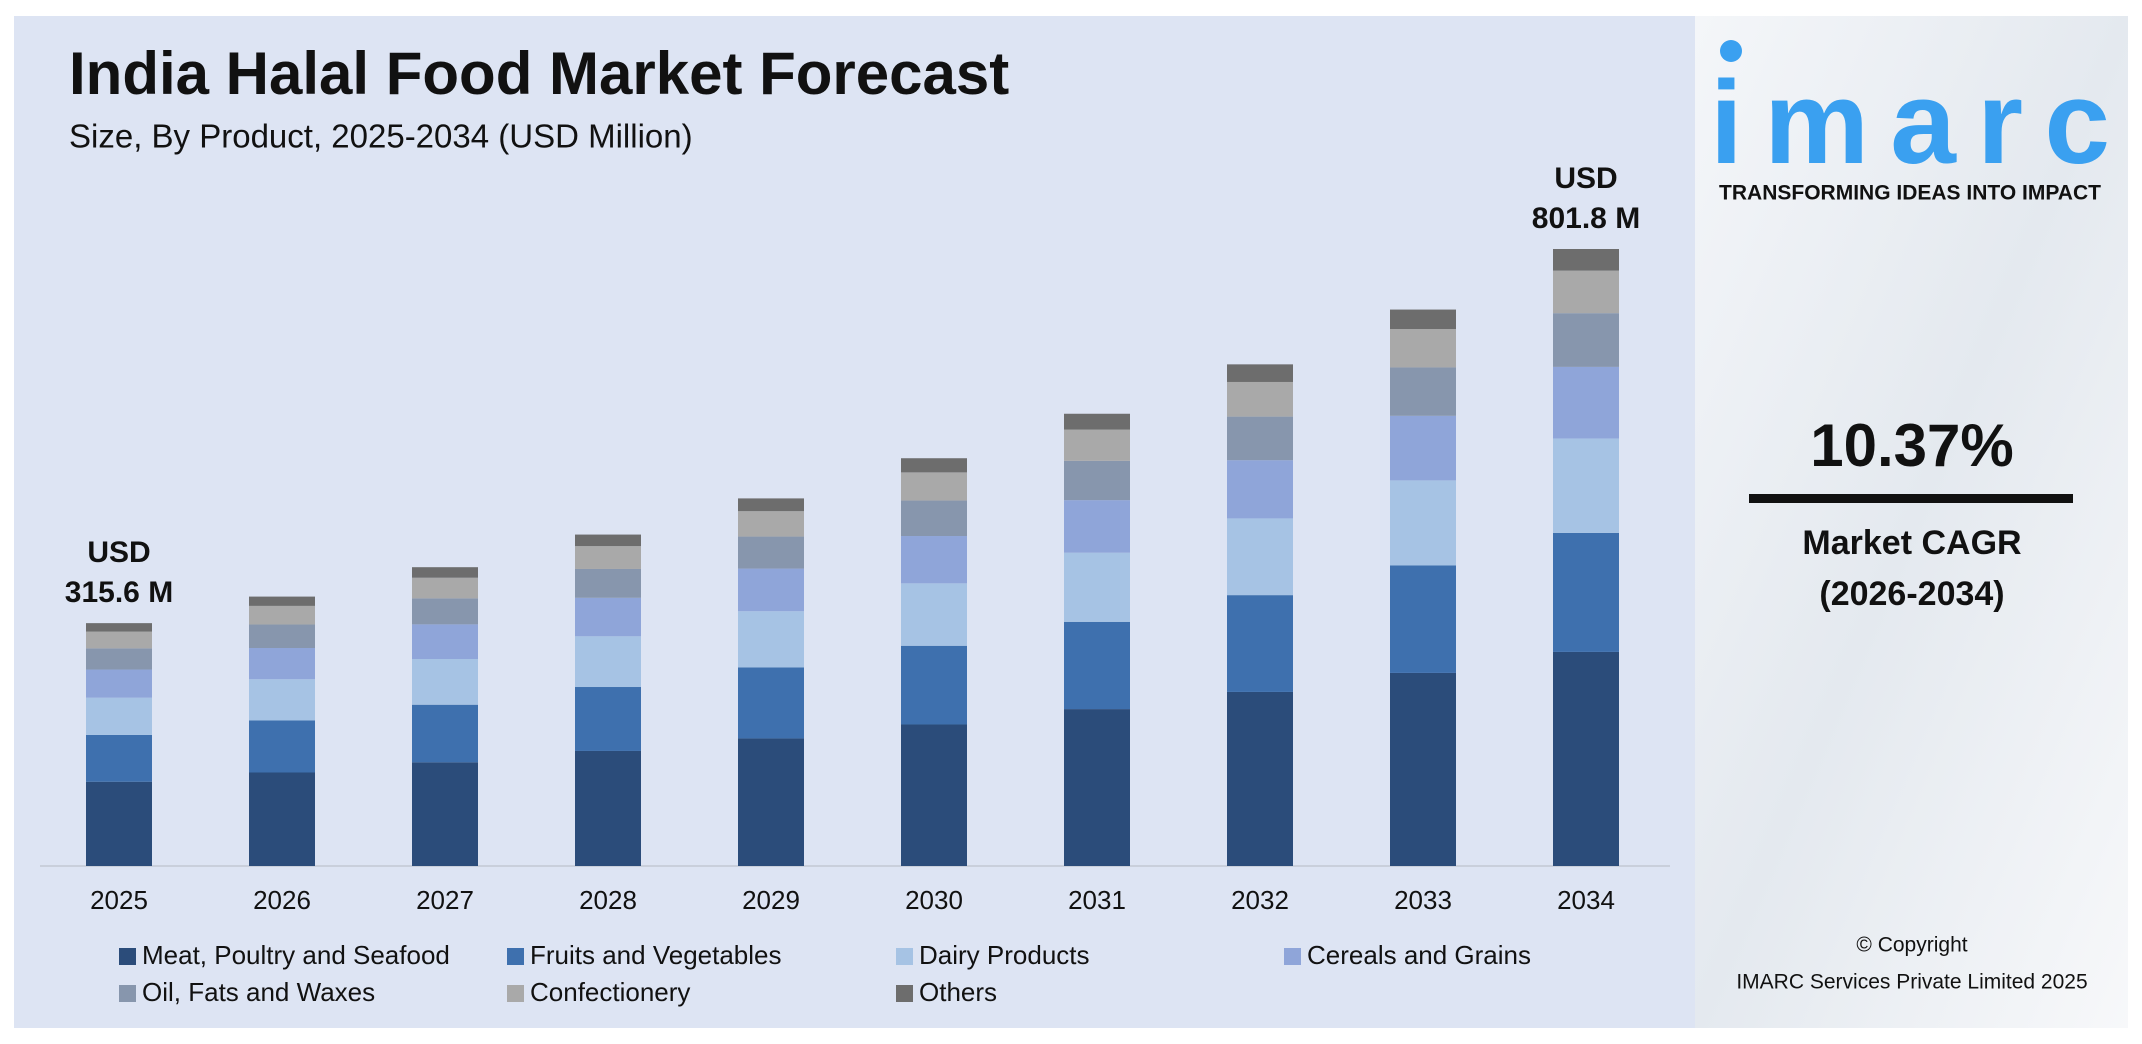 This screenshot has height=1044, width=2142. I want to click on legend-label: Oil, Fats and Waxes, so click(258, 992).